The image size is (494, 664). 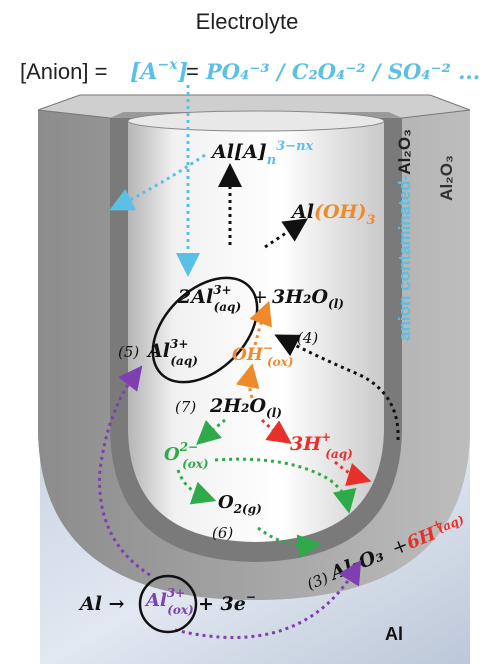 I want to click on step-7-label: (7), so click(x=185, y=407).